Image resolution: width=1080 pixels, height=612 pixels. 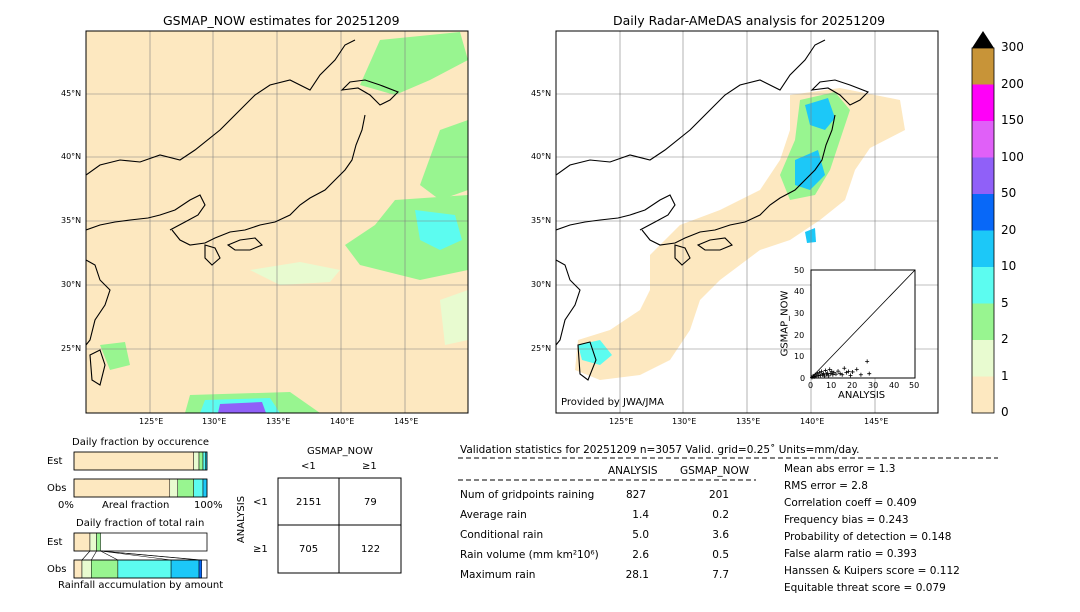 I want to click on bar-outline-est, so click(x=140, y=461).